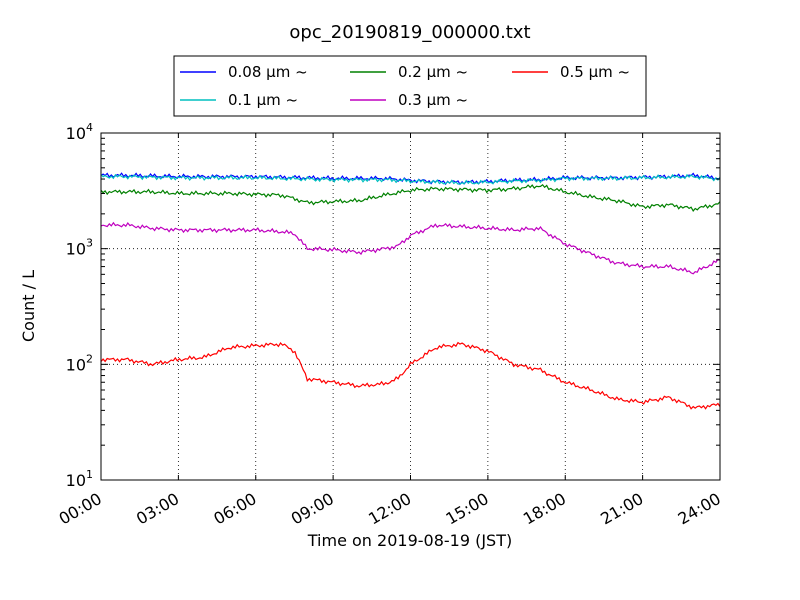 The image size is (800, 600). I want to click on y-tick-label: 10¹, so click(79, 479).